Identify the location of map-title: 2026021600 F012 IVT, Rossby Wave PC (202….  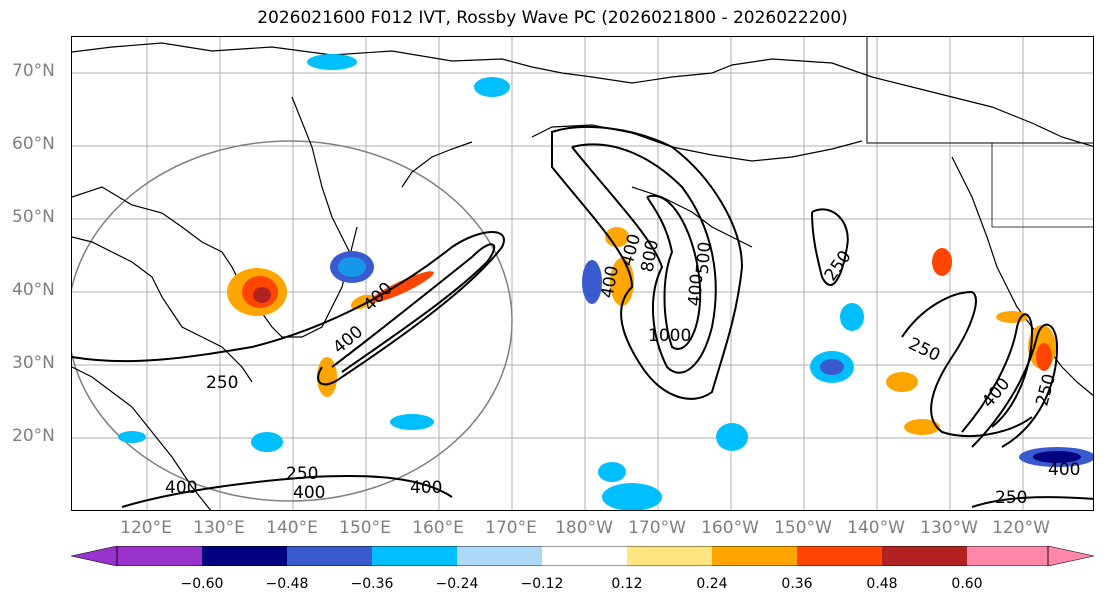
(552, 18).